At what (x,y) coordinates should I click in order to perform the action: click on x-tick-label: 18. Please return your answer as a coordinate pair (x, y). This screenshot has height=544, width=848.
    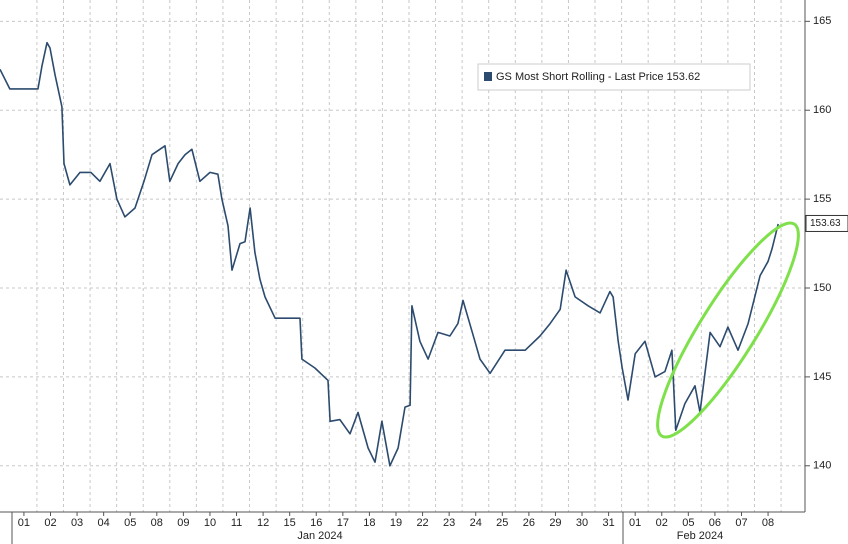
    Looking at the image, I should click on (369, 523).